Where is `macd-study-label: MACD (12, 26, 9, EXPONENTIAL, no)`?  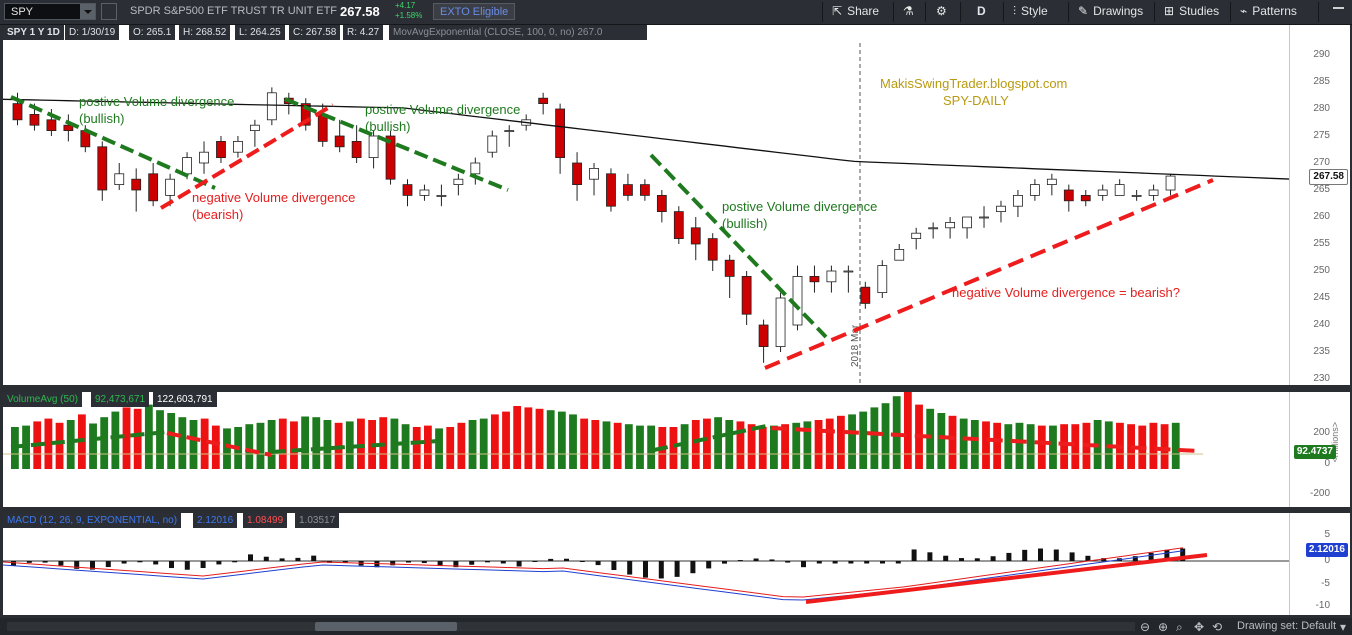 macd-study-label: MACD (12, 26, 9, EXPONENTIAL, no) is located at coordinates (92, 520).